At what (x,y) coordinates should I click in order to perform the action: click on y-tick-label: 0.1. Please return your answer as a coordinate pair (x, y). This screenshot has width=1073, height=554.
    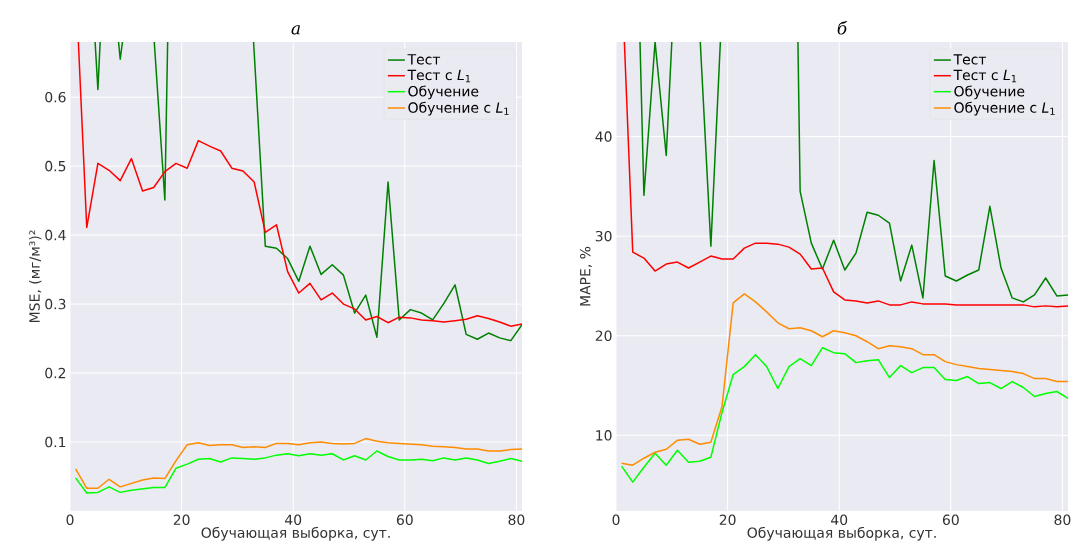
    Looking at the image, I should click on (55, 442).